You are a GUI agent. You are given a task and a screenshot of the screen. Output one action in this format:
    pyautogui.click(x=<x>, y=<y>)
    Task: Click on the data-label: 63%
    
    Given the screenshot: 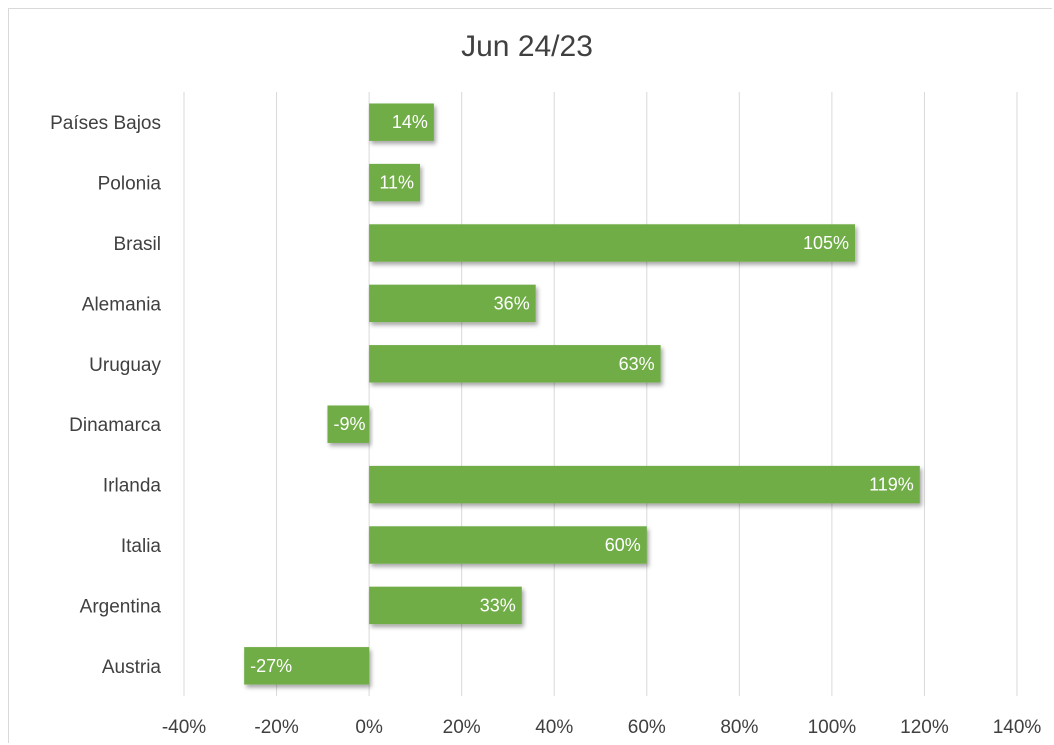 What is the action you would take?
    pyautogui.click(x=637, y=364)
    